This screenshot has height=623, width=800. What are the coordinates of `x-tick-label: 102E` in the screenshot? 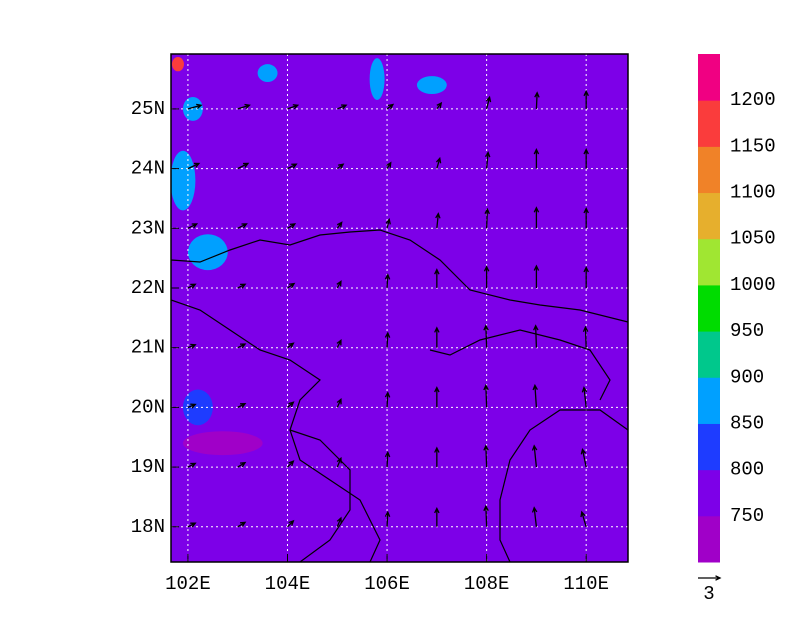 It's located at (188, 584).